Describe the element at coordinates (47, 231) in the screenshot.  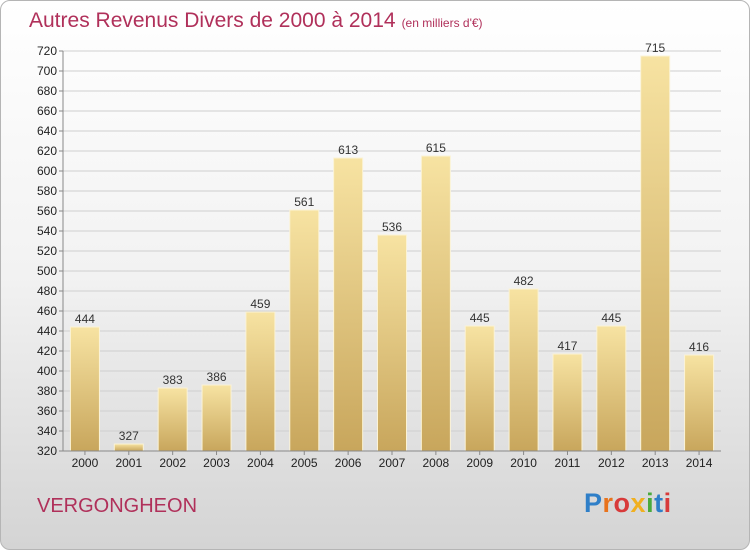
I see `y-tick-label: 540` at that location.